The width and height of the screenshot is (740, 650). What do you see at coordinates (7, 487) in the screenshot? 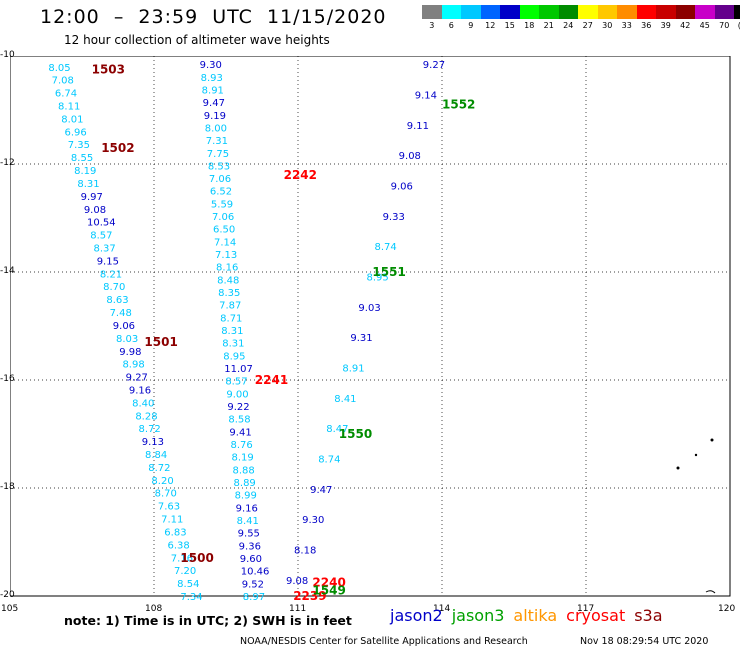
I see `latitude-tick-label: -18` at bounding box center [7, 487].